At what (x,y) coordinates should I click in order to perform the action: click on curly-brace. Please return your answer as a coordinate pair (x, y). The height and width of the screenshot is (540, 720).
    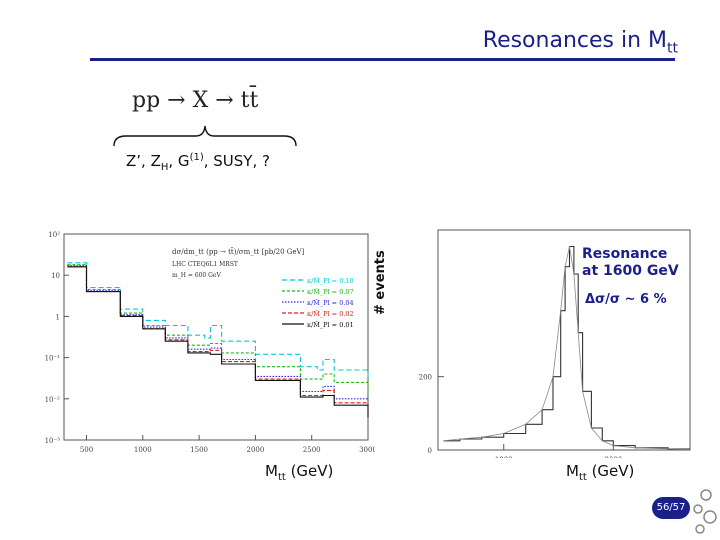
    Looking at the image, I should click on (205, 136).